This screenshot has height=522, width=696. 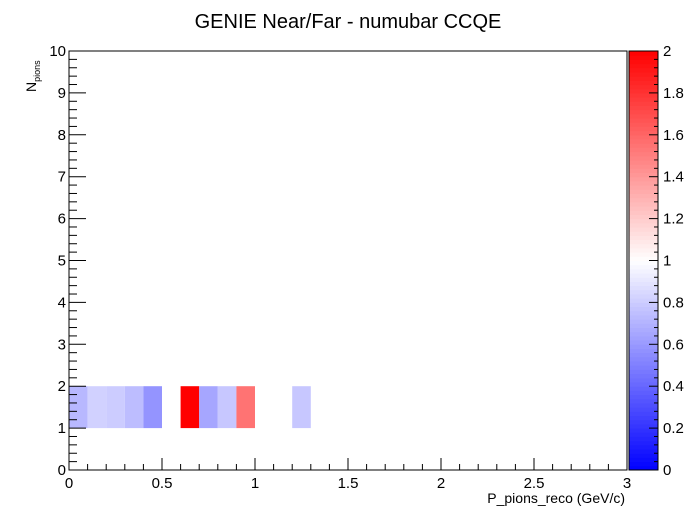 I want to click on y-tick-label: 8, so click(x=62, y=135).